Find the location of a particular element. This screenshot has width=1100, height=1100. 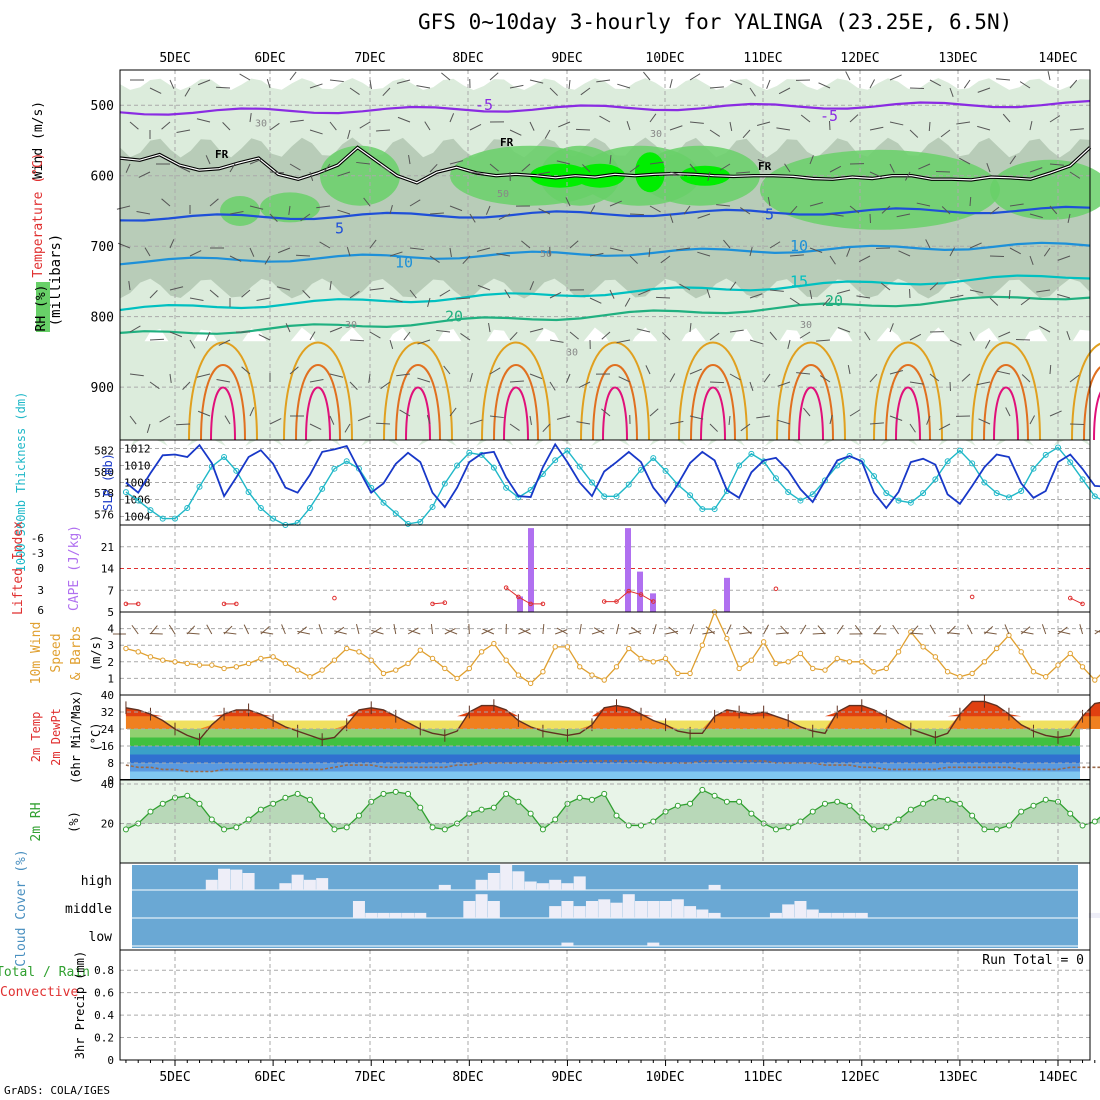

precip-tick-label: 0.4 is located at coordinates (104, 1015).